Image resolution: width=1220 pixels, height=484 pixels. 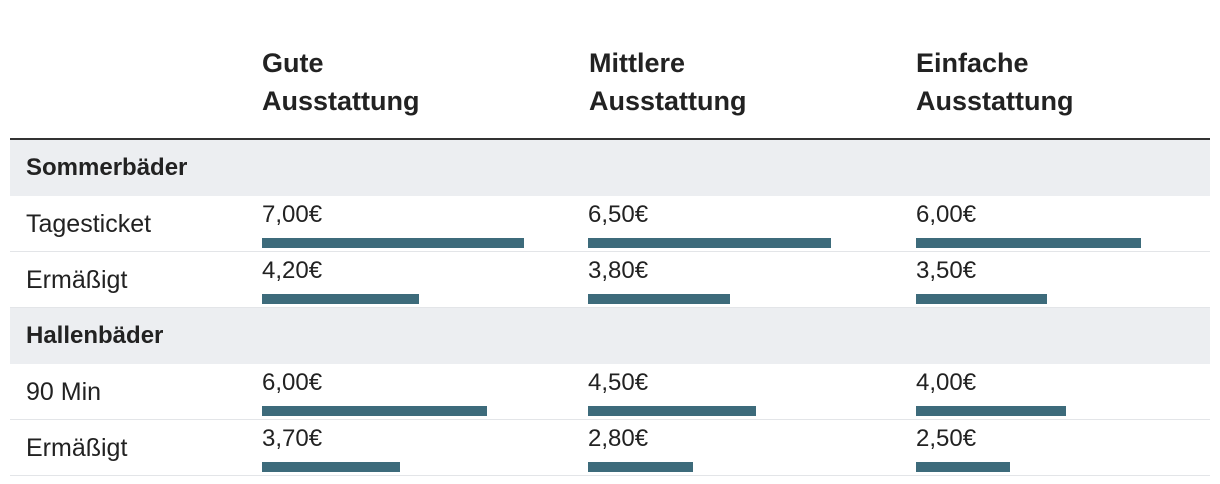 What do you see at coordinates (610, 139) in the screenshot?
I see `header-rule` at bounding box center [610, 139].